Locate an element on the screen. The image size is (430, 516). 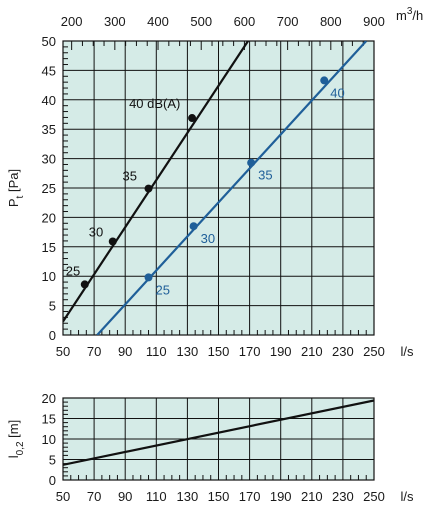
y-tick-label: 35 is located at coordinates (49, 129).